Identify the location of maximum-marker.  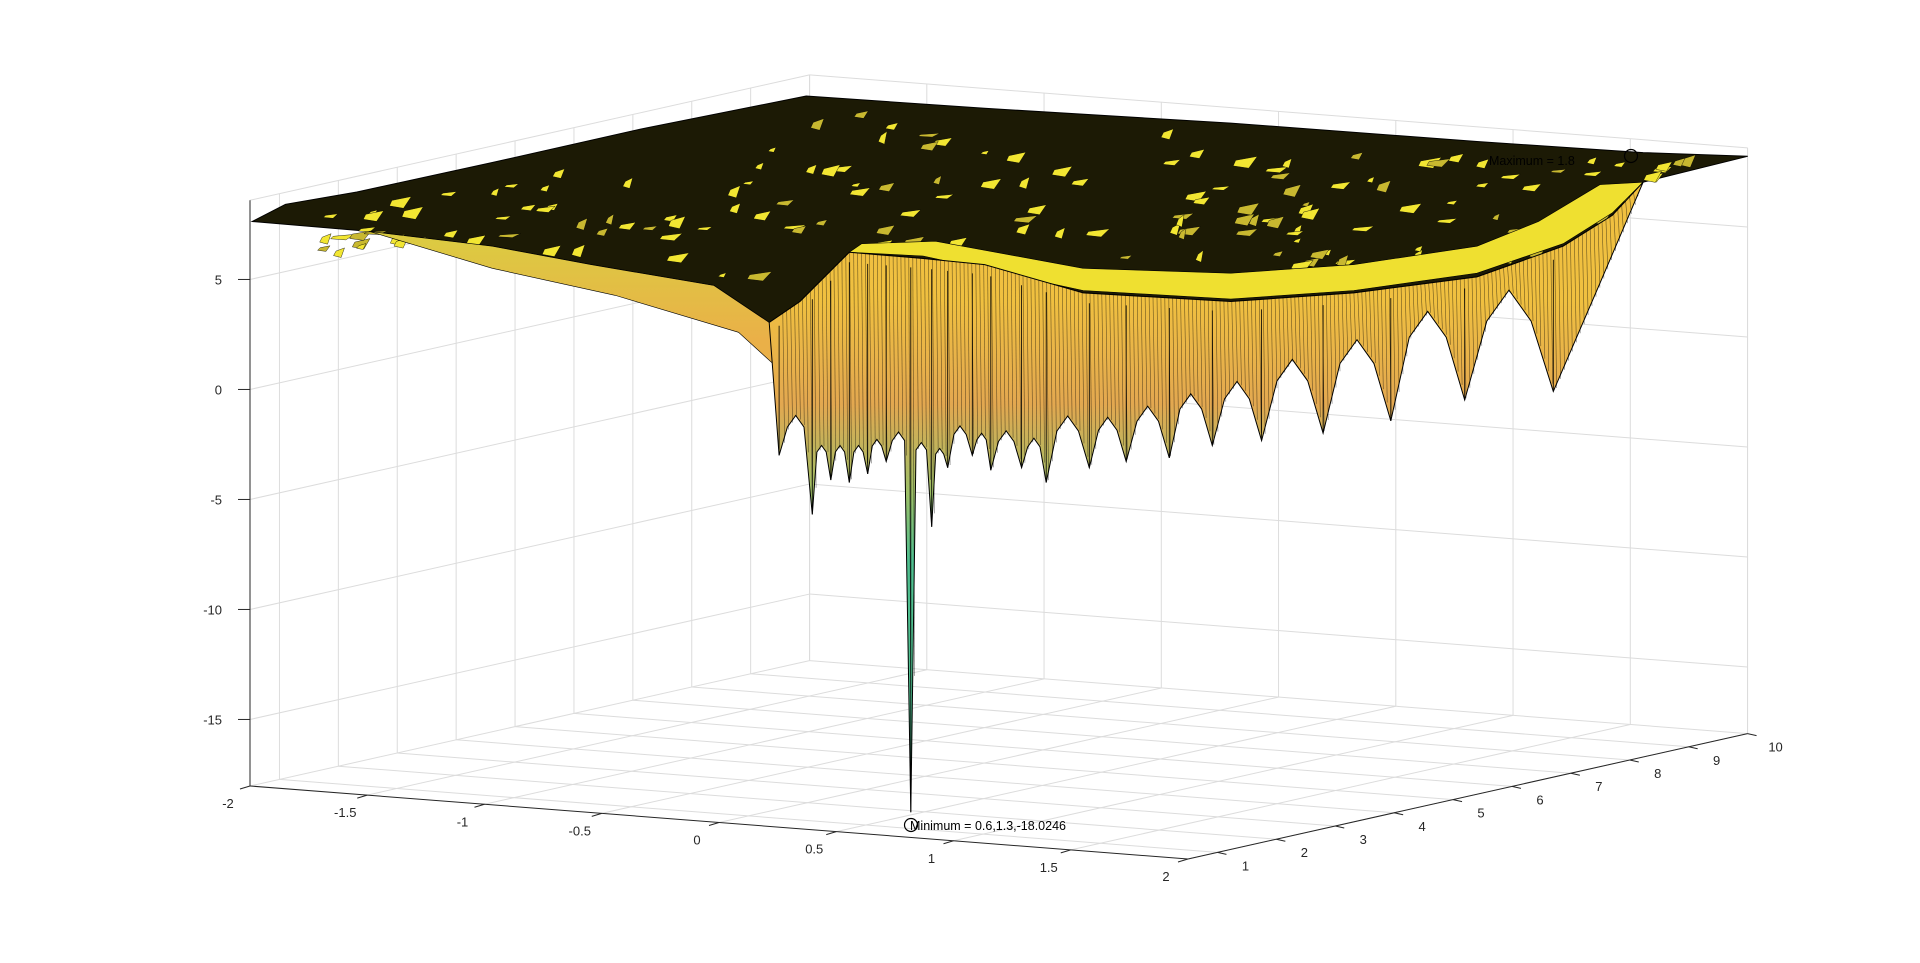
(1631, 156).